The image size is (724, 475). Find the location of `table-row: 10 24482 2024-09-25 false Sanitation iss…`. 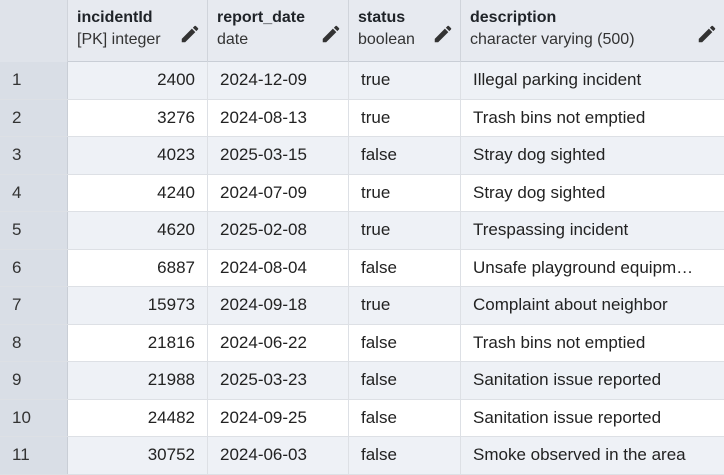

table-row: 10 24482 2024-09-25 false Sanitation iss… is located at coordinates (362, 418).